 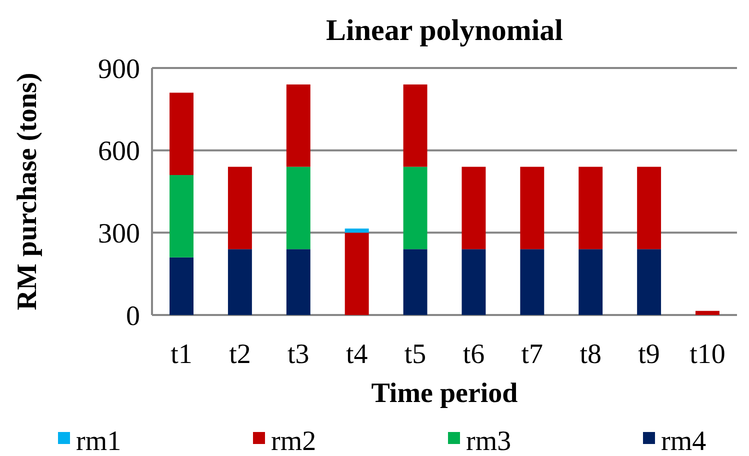 I want to click on x-tick-label: t2, so click(x=240, y=354).